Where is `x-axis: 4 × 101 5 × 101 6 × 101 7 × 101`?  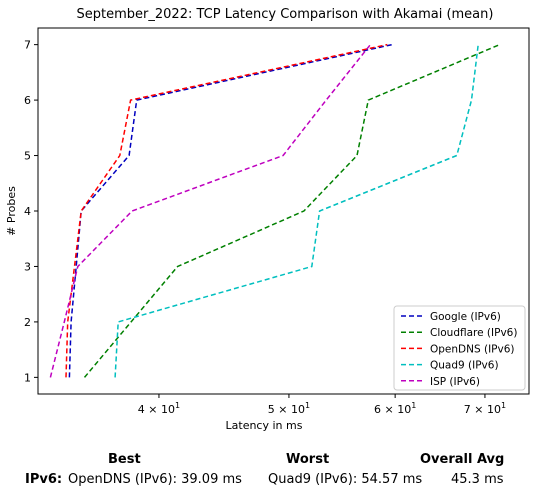
x-axis: 4 × 101 5 × 101 6 × 101 7 × 101 is located at coordinates (322, 405).